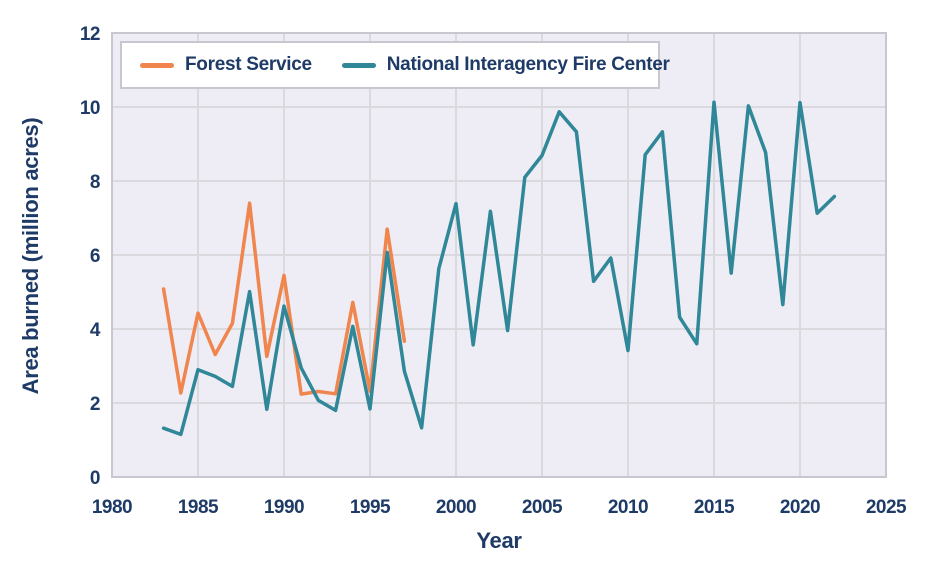 Image resolution: width=928 pixels, height=584 pixels. I want to click on x-tick-label: 2000, so click(456, 507).